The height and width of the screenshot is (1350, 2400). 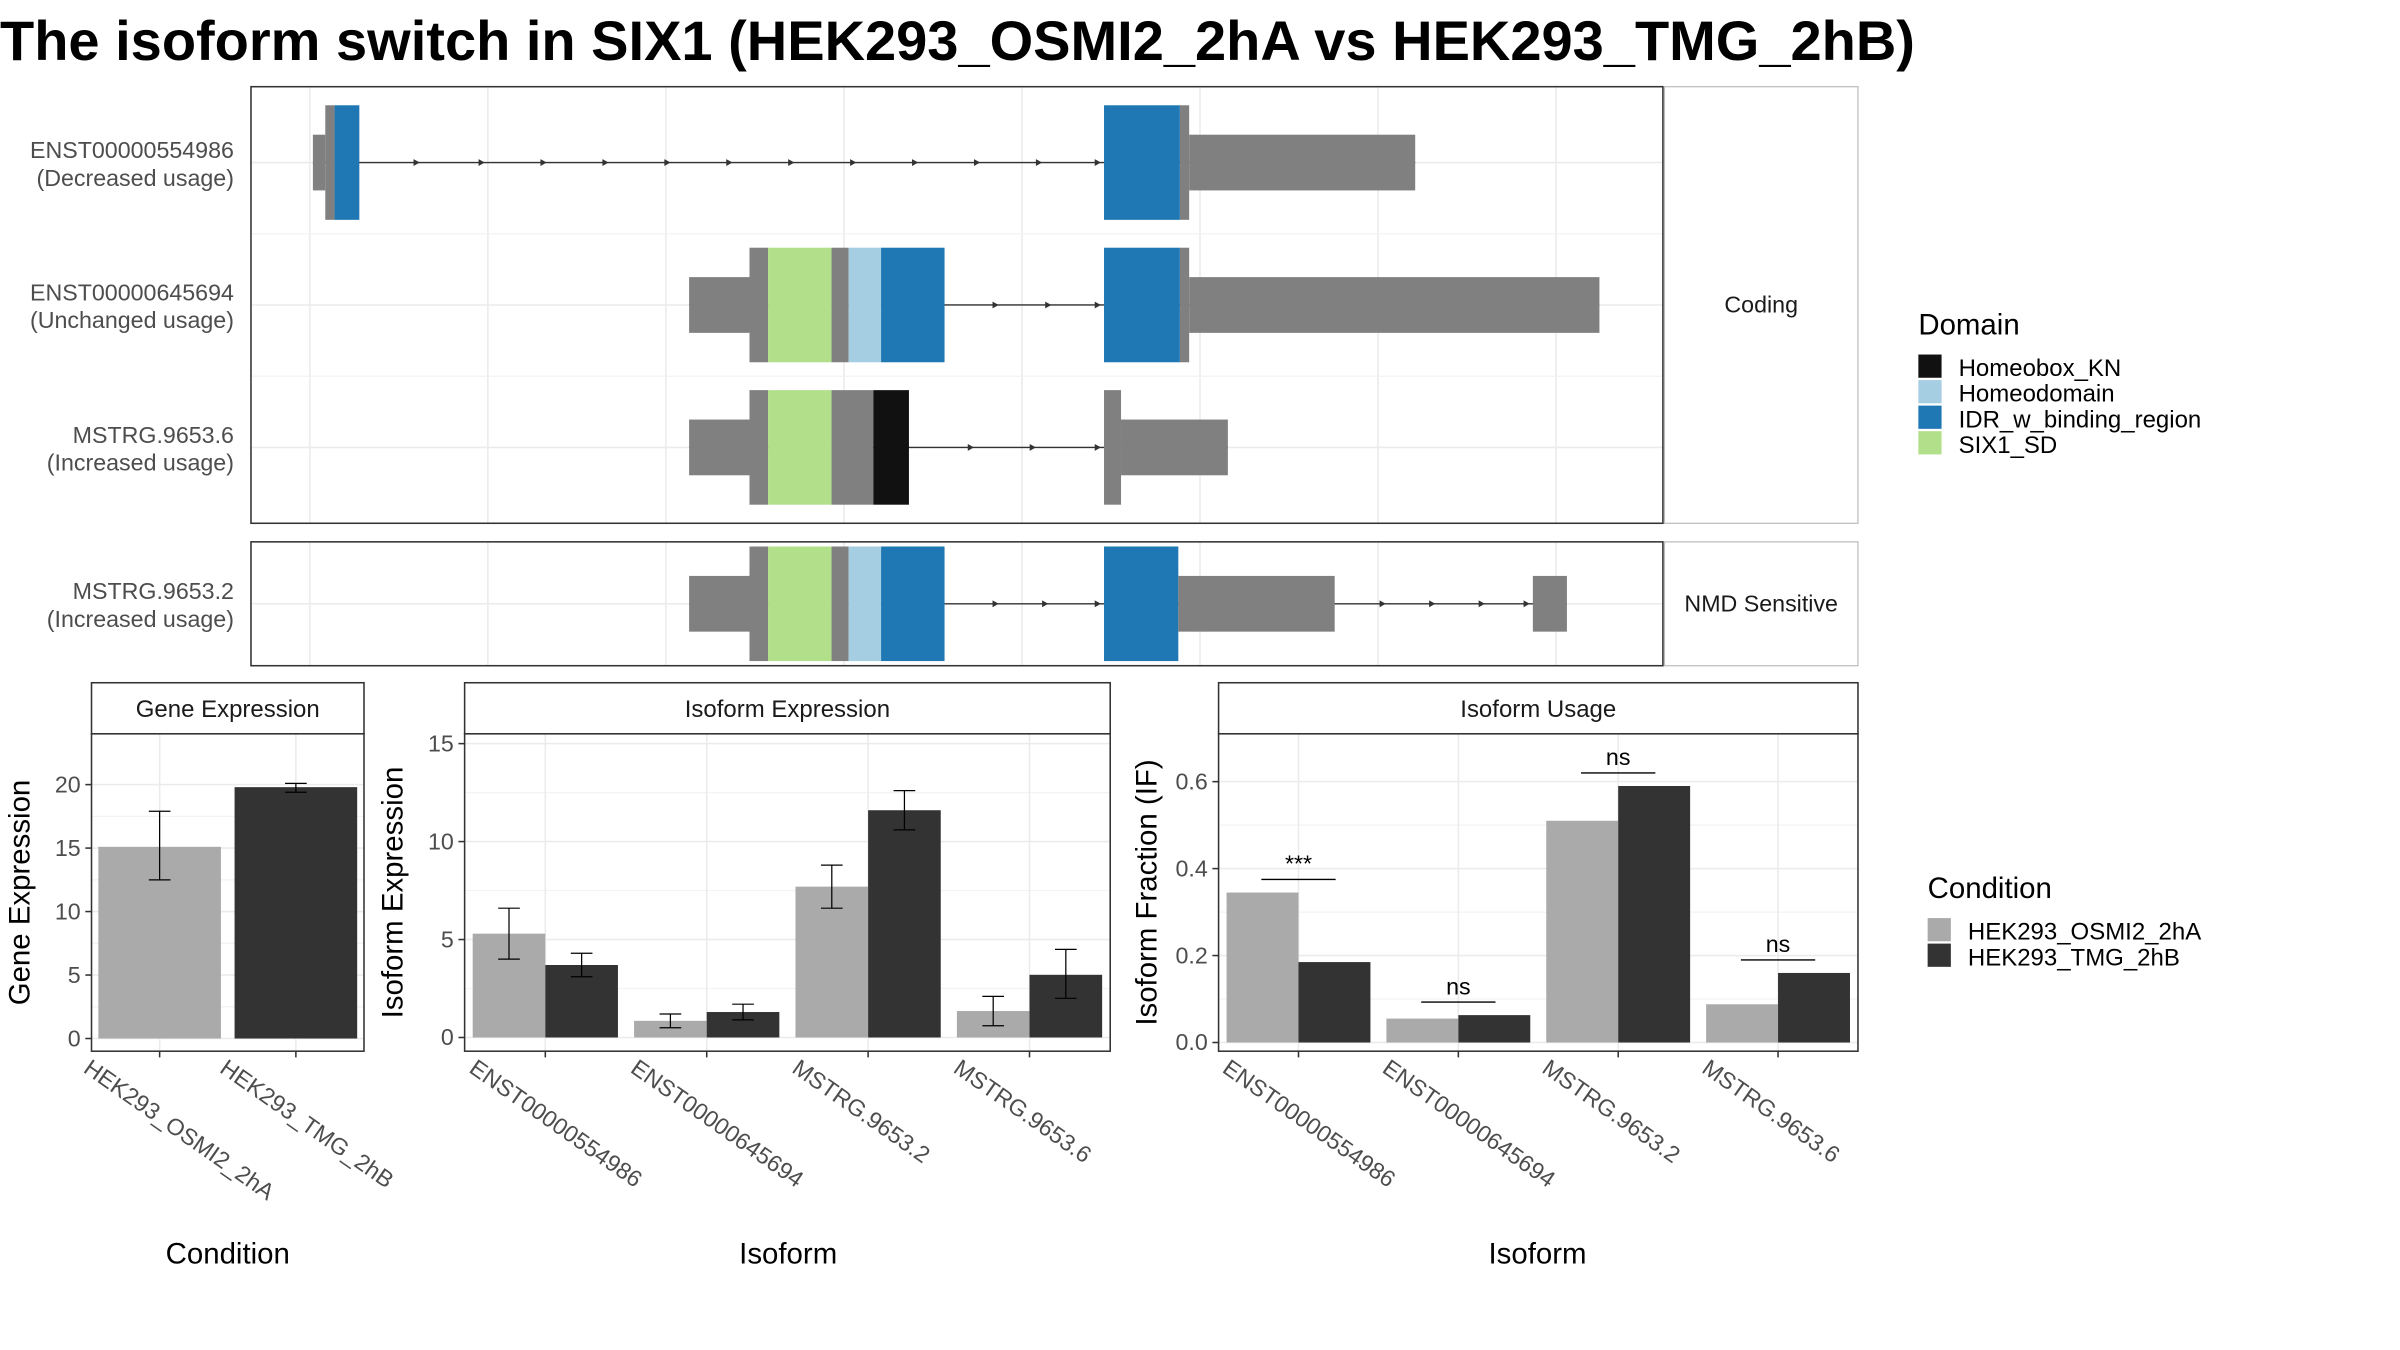 I want to click on significance-label: ***, so click(x=1298, y=864).